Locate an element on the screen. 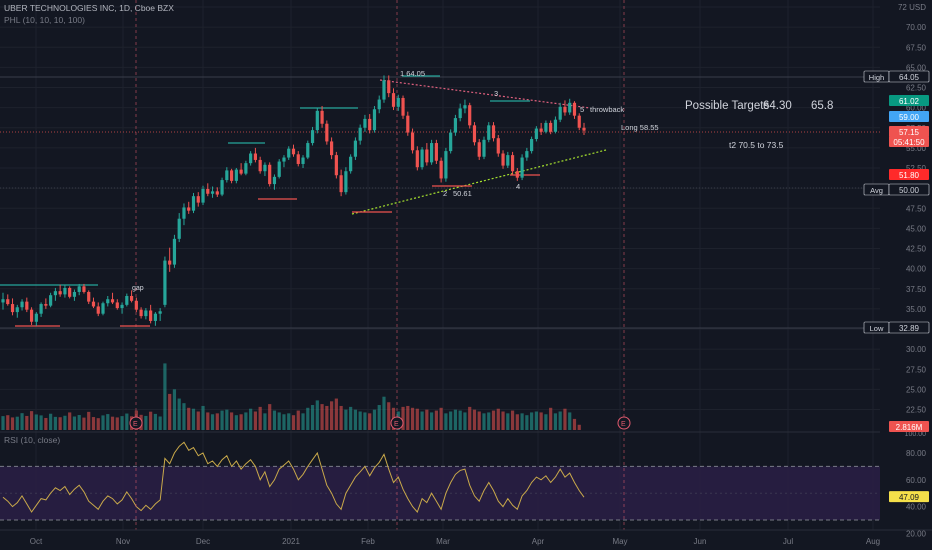 The image size is (932, 550). rsi-last-value: 47.09 is located at coordinates (909, 497).